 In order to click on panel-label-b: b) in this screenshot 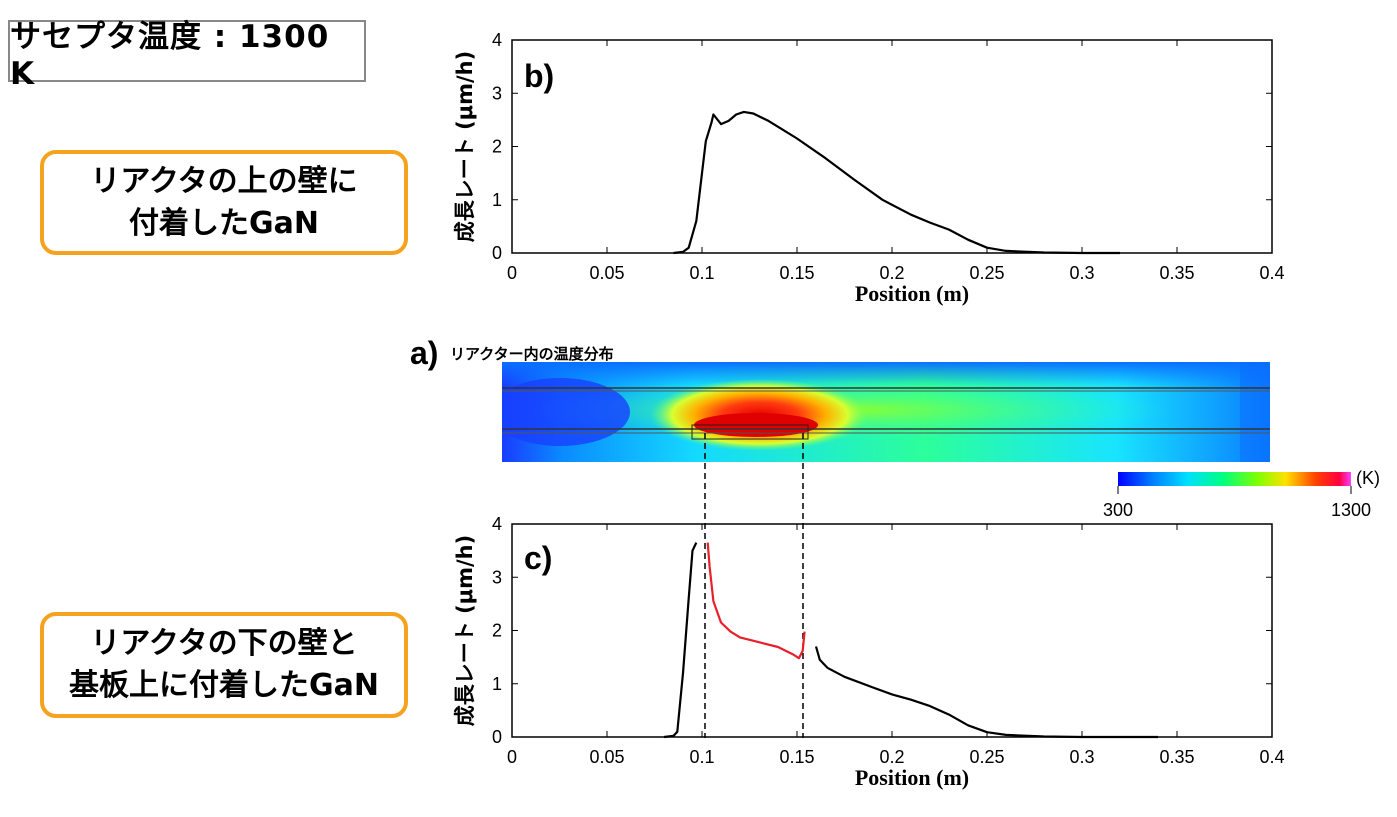, I will do `click(539, 76)`.